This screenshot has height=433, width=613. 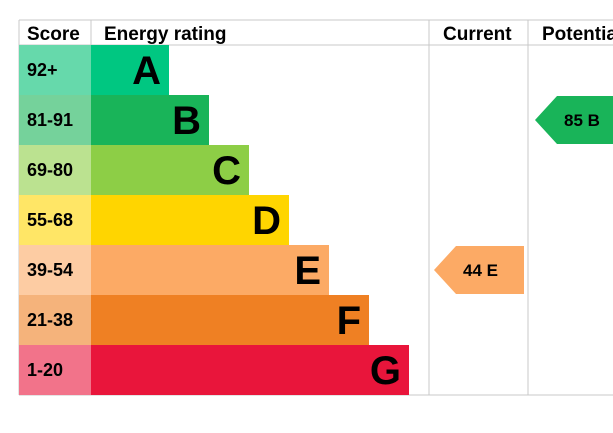 I want to click on band-letter: B, so click(x=186, y=121).